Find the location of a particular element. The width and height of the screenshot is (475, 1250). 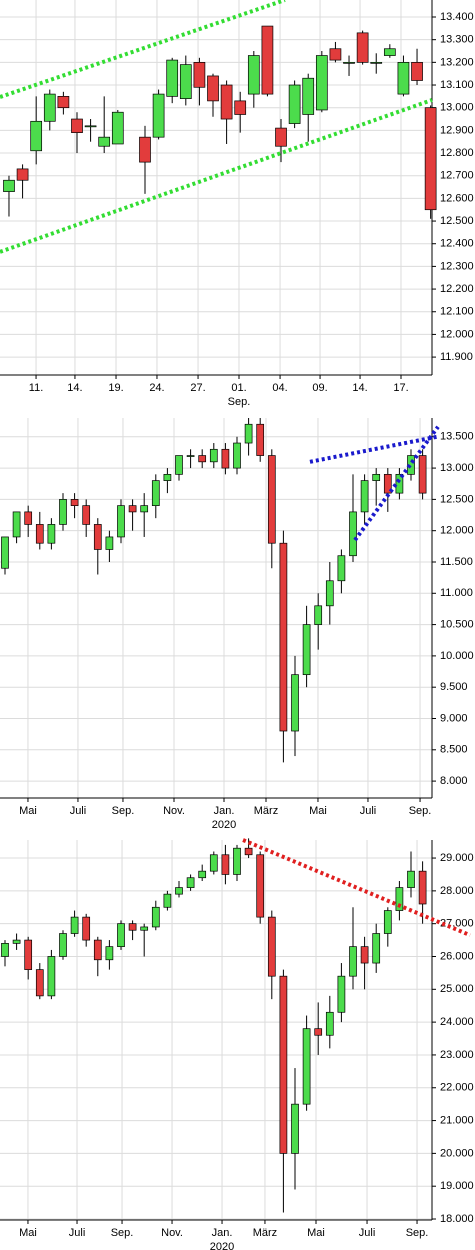

y-tick-label: 13.000 is located at coordinates (457, 468).